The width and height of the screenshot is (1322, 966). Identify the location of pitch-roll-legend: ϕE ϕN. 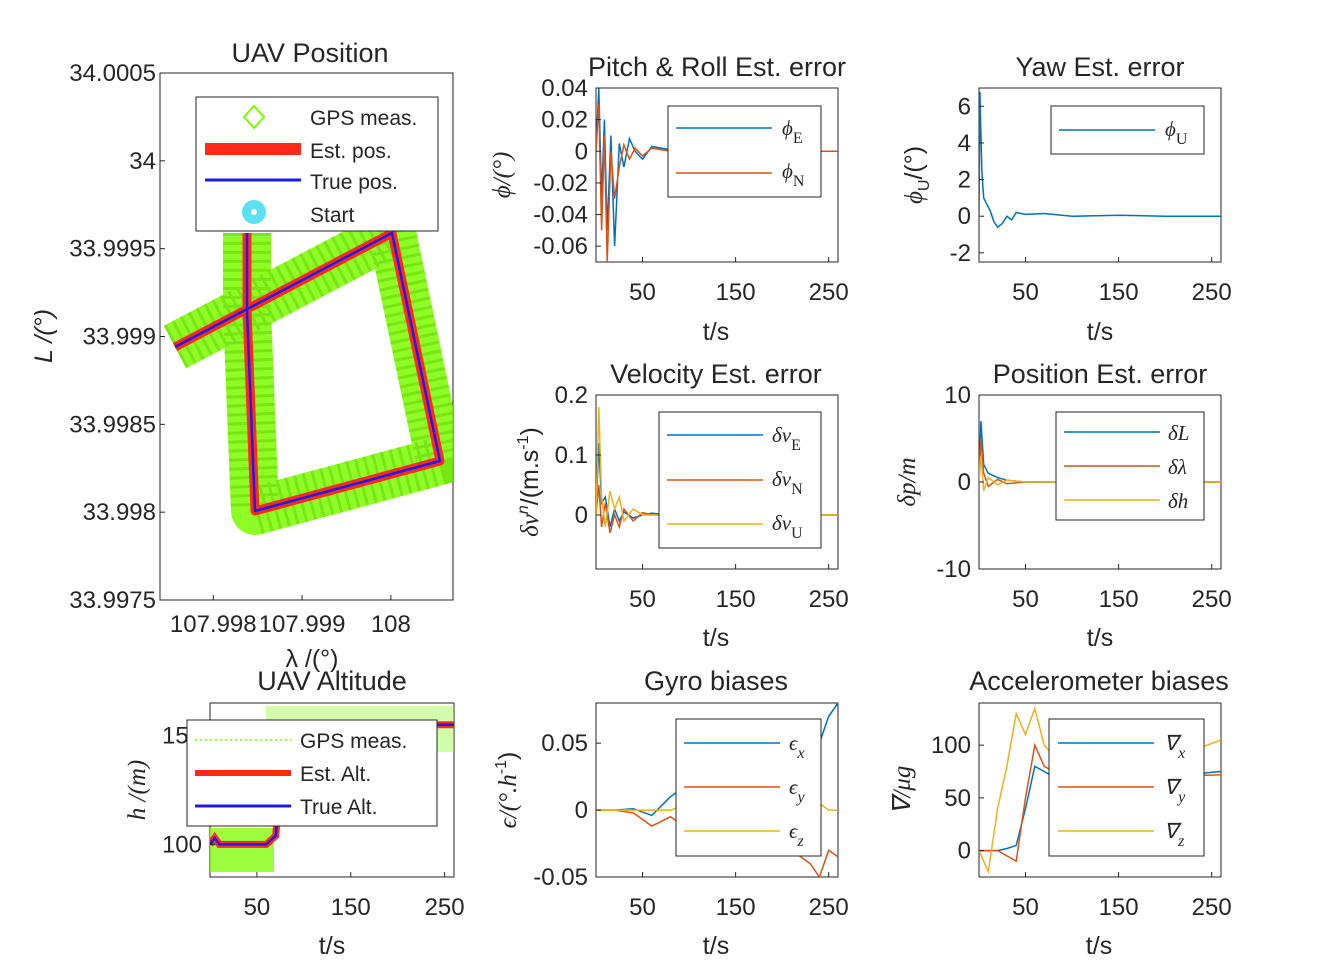
(744, 151).